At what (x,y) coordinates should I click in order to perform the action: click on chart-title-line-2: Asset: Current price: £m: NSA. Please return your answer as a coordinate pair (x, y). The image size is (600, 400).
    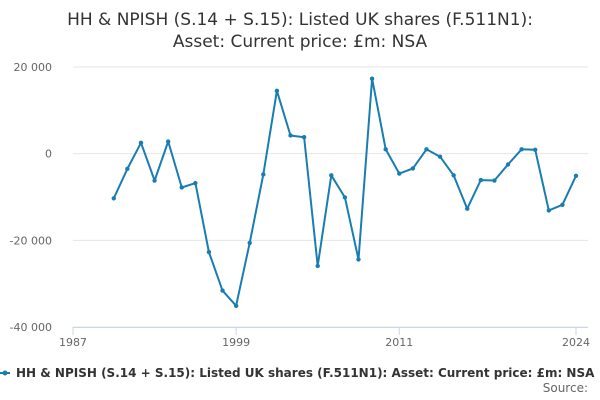
    Looking at the image, I should click on (300, 42).